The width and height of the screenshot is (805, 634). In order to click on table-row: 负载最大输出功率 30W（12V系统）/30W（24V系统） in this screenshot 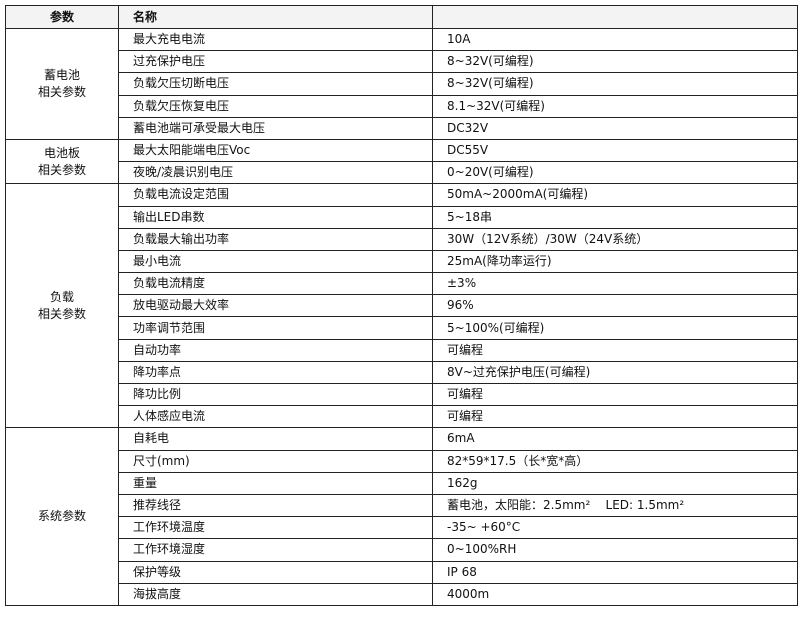, I will do `click(402, 239)`.